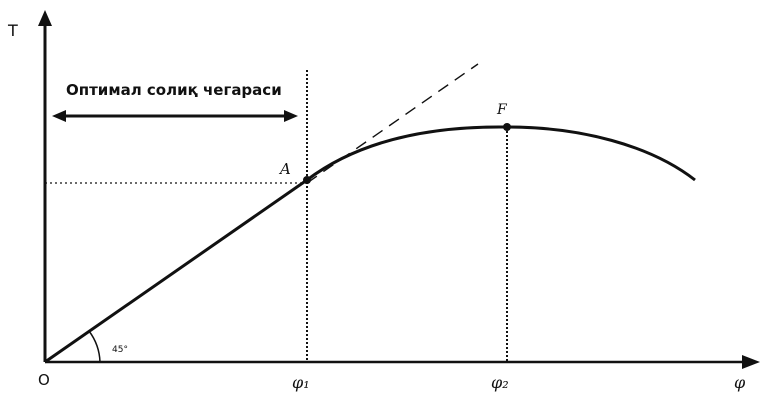 This screenshot has height=396, width=770. I want to click on x-axis-arrowhead, so click(751, 362).